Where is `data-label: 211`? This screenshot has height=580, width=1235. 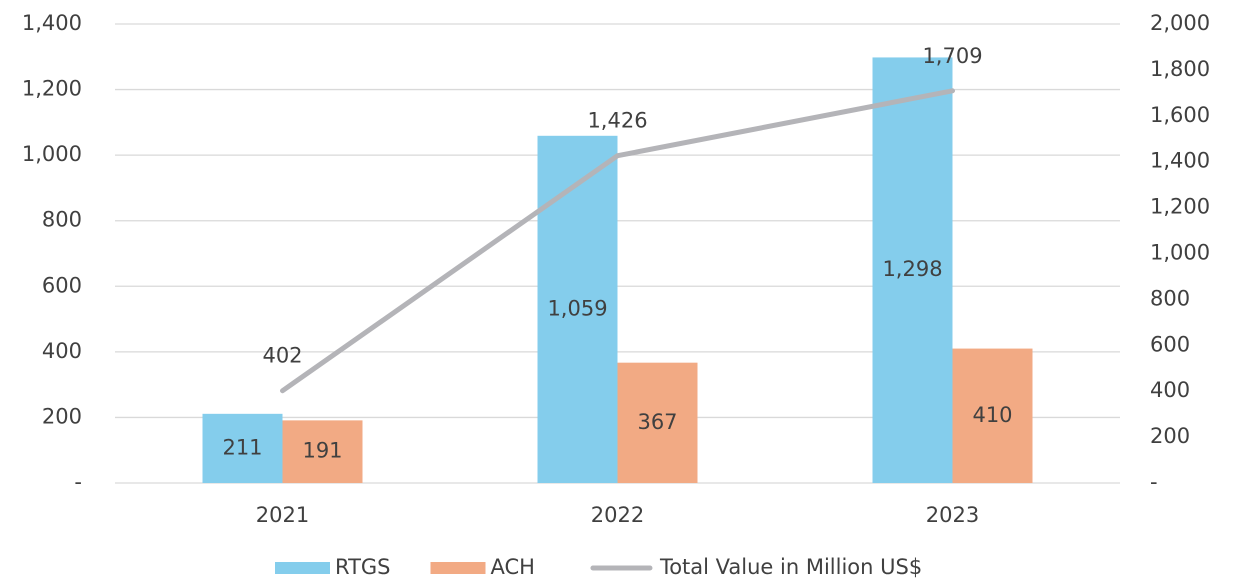
data-label: 211 is located at coordinates (242, 447).